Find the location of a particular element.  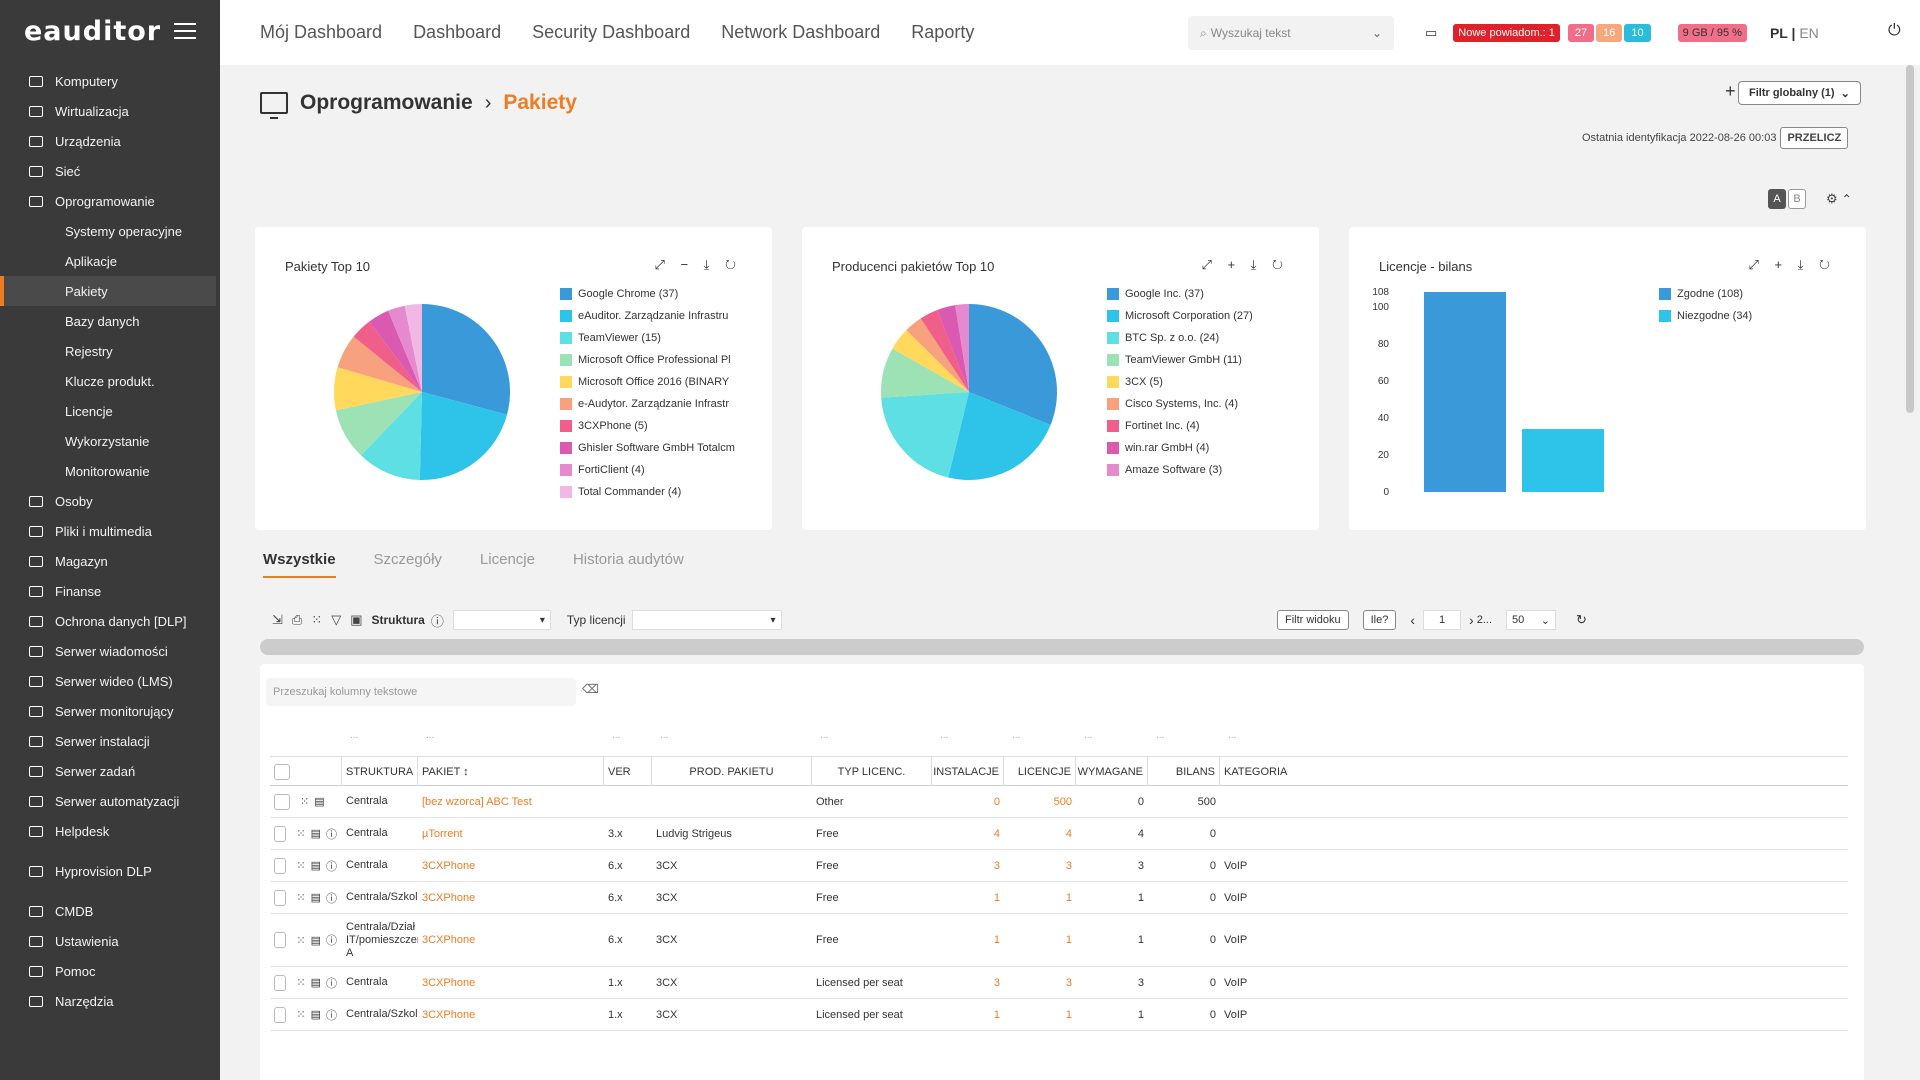

horizontal-scrollbar is located at coordinates (1062, 647).